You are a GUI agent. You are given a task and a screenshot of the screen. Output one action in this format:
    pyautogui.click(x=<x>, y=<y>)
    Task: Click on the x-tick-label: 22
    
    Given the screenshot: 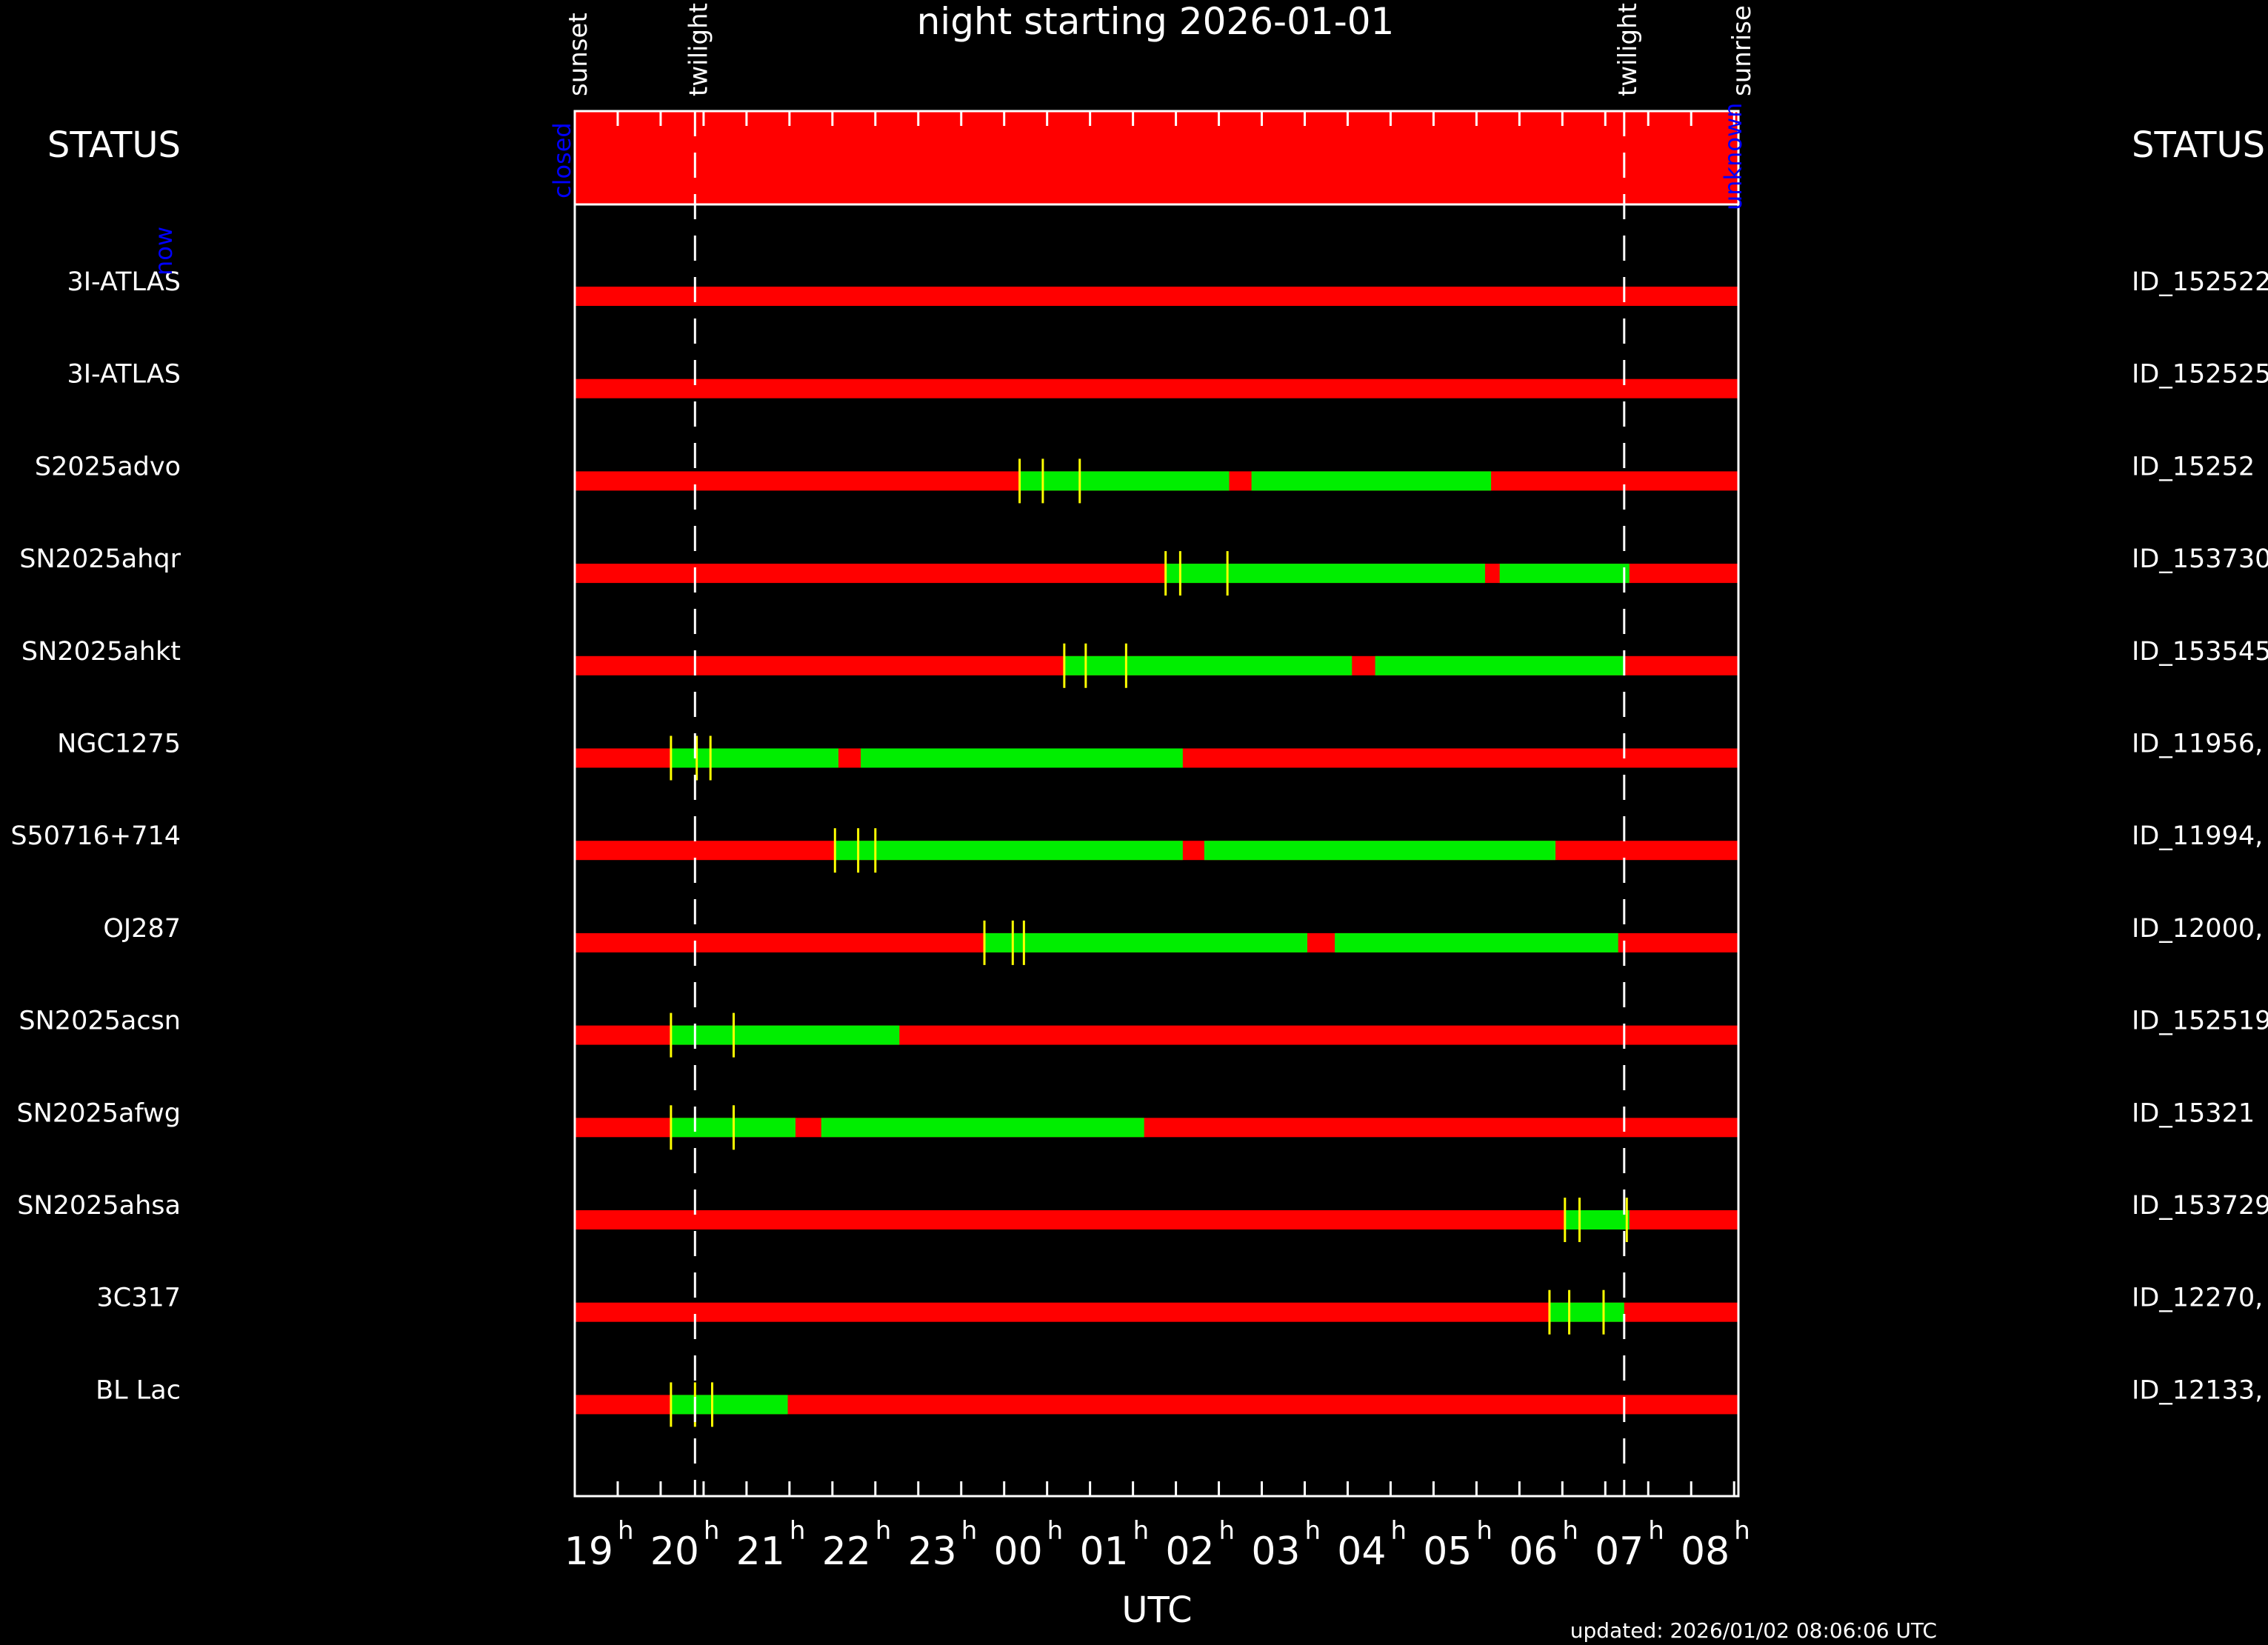 What is the action you would take?
    pyautogui.click(x=846, y=1551)
    